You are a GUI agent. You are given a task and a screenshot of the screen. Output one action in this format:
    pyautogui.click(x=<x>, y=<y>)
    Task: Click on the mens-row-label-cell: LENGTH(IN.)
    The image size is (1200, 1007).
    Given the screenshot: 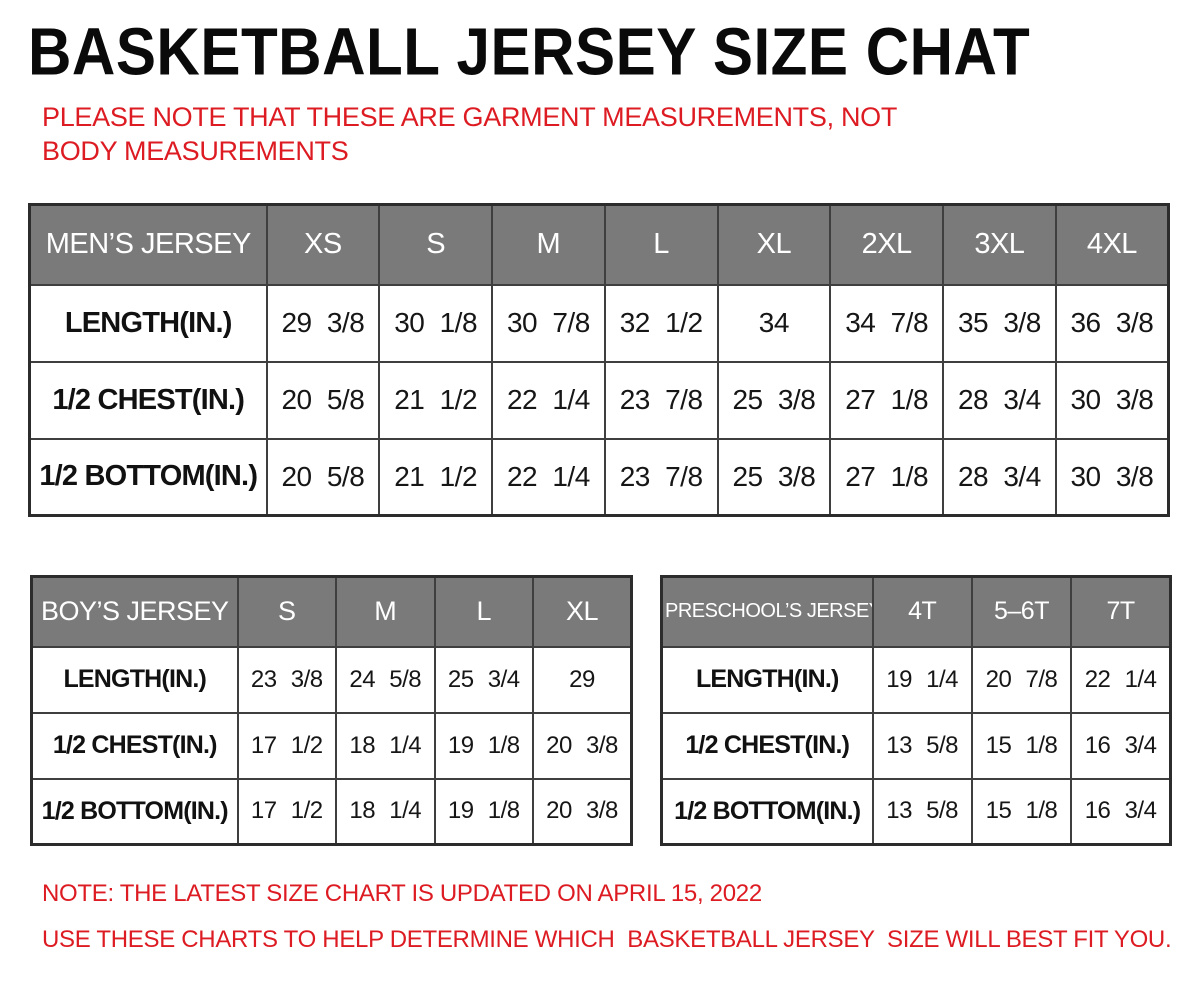 What is the action you would take?
    pyautogui.click(x=148, y=323)
    